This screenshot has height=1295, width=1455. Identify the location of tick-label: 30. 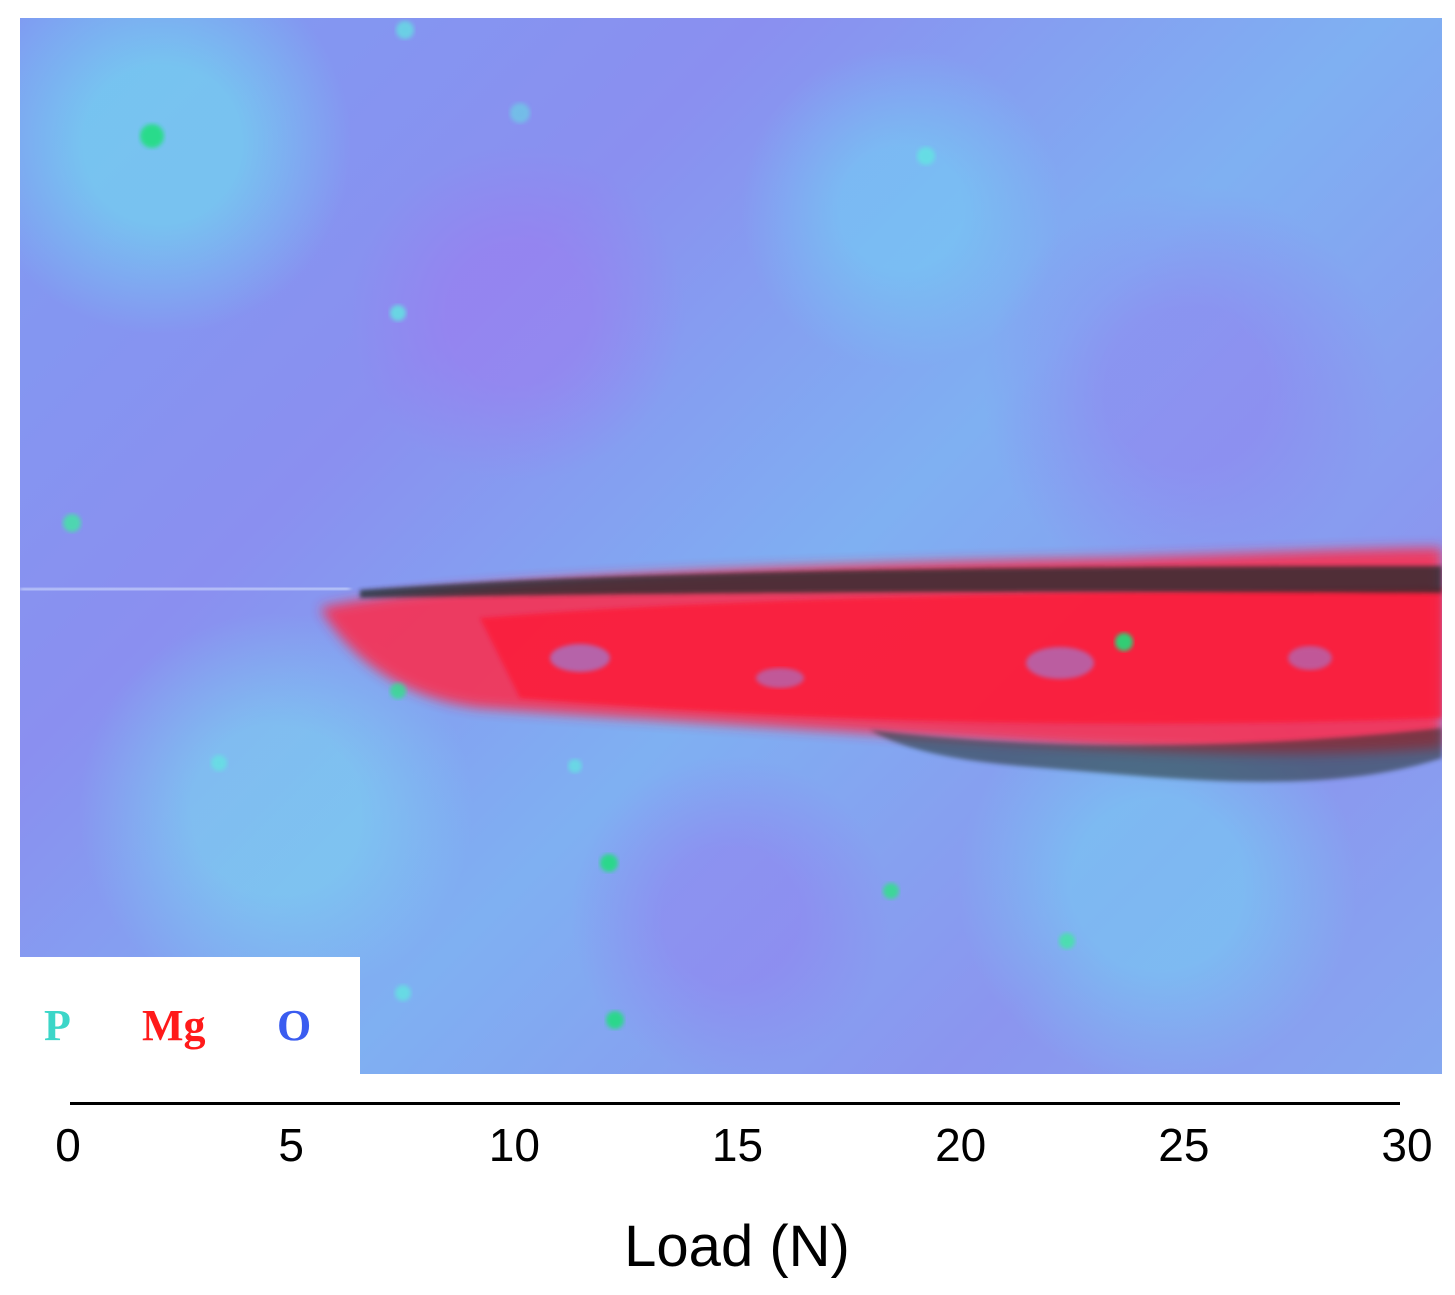
(1407, 1145).